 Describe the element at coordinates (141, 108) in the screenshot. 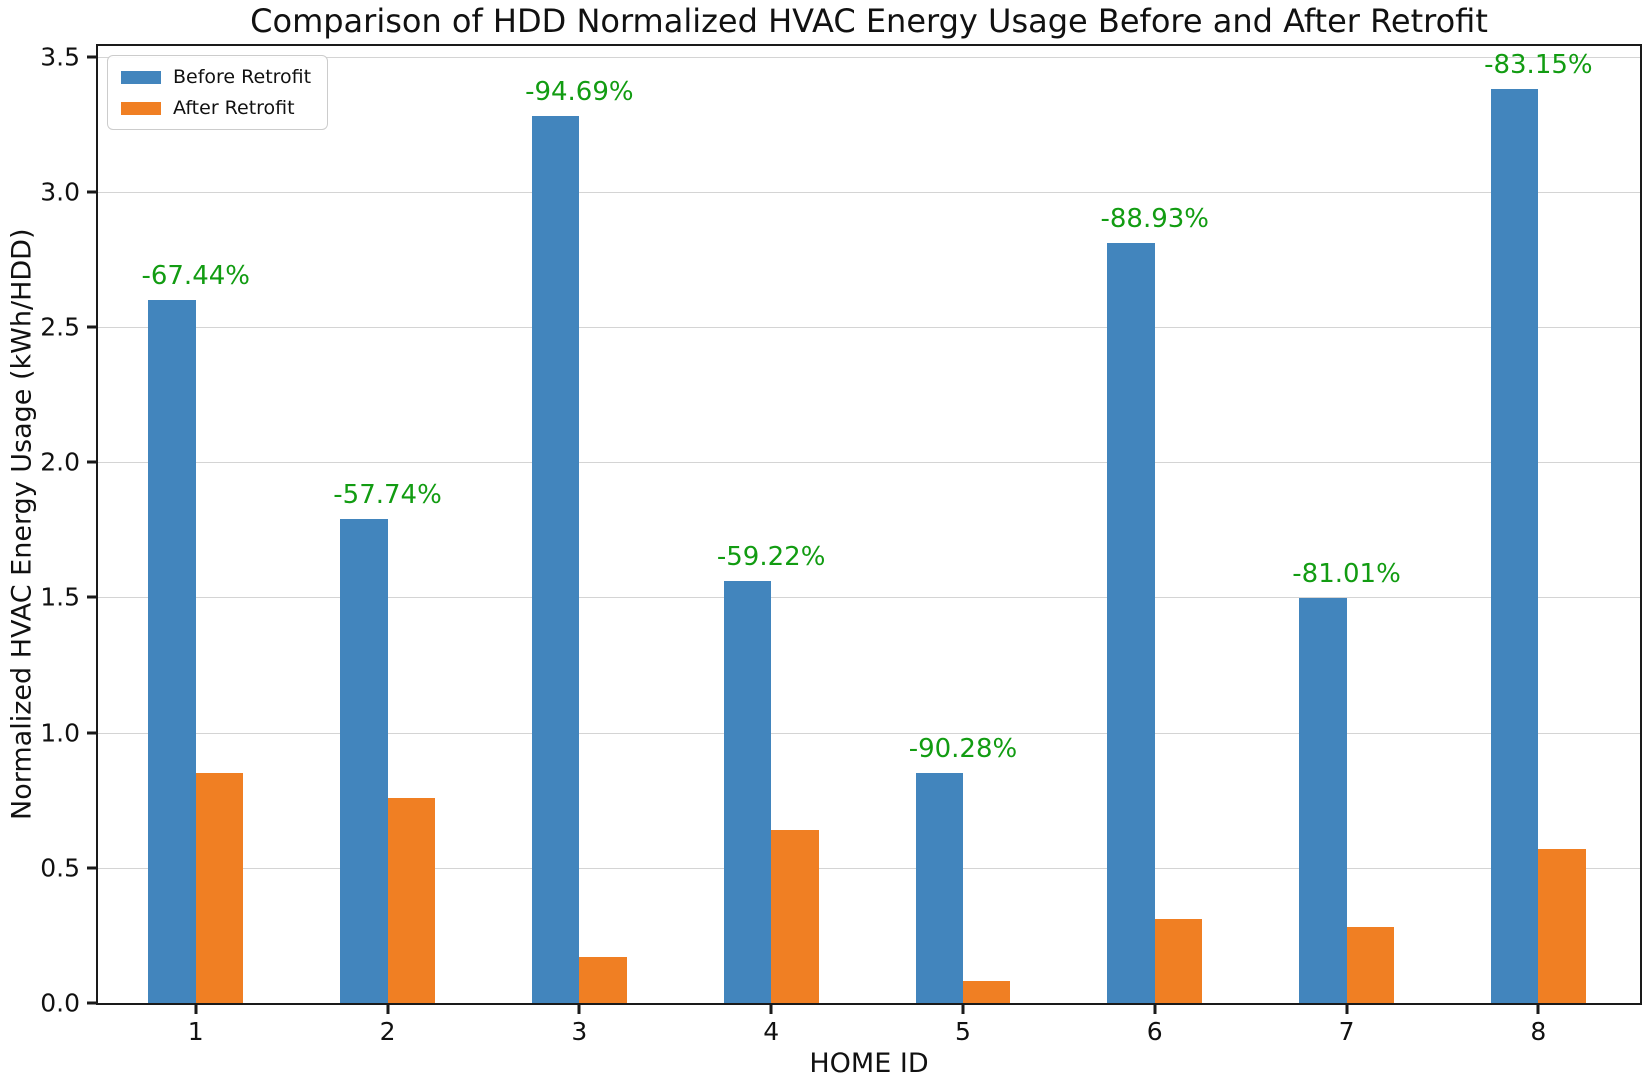

I see `legend-swatch-after` at that location.